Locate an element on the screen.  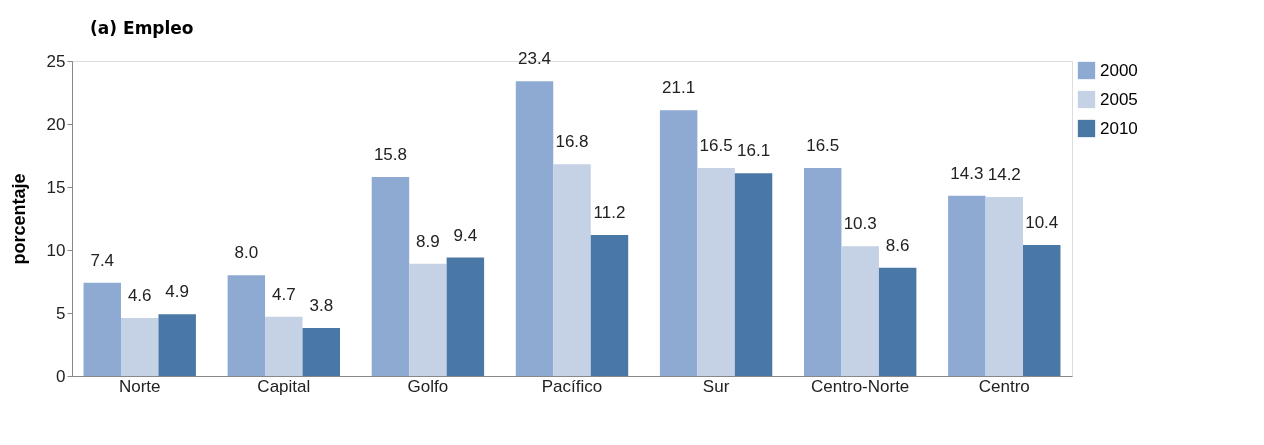
x-tick-label: Capital is located at coordinates (284, 386).